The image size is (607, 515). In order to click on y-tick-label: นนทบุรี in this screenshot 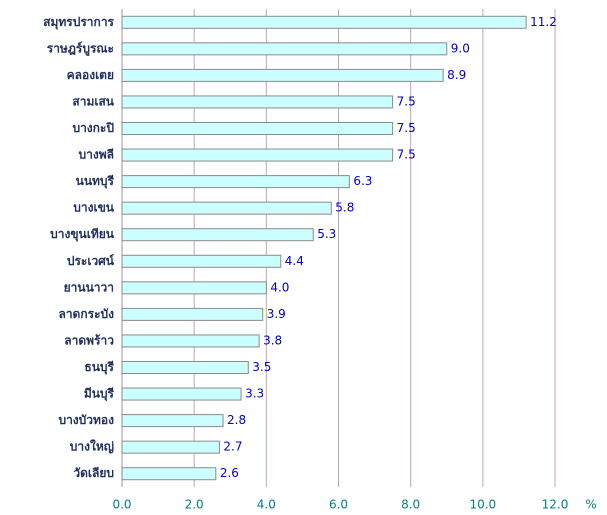, I will do `click(95, 181)`.